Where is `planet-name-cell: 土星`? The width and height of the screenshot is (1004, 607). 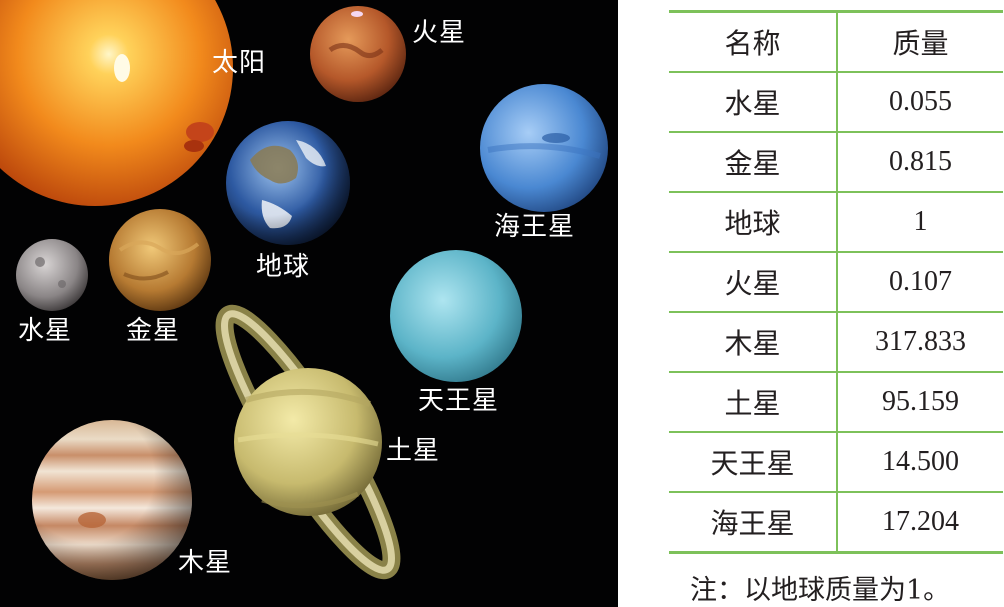 planet-name-cell: 土星 is located at coordinates (753, 402).